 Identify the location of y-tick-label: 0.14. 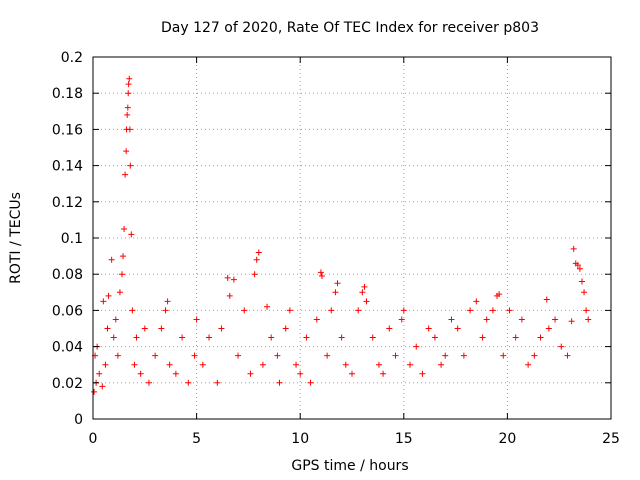
(67, 167).